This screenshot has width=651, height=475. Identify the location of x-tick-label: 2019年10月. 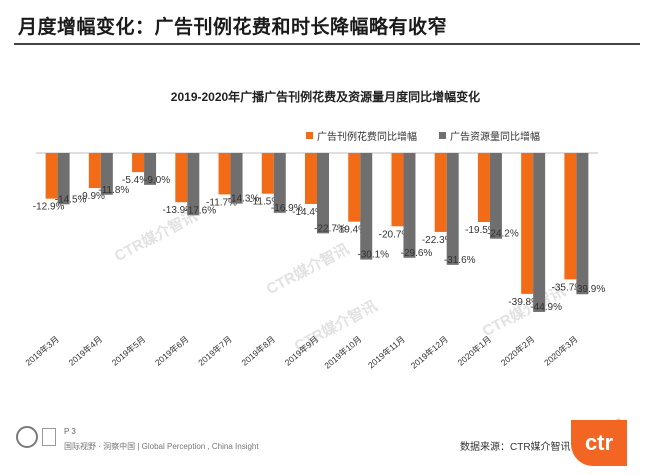
(342, 352).